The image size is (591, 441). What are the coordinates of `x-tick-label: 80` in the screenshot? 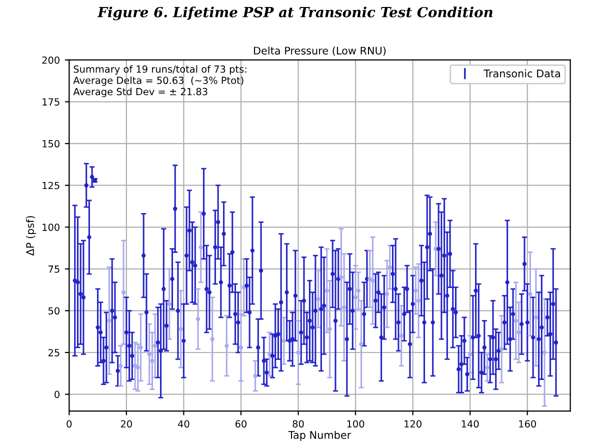 It's located at (298, 424).